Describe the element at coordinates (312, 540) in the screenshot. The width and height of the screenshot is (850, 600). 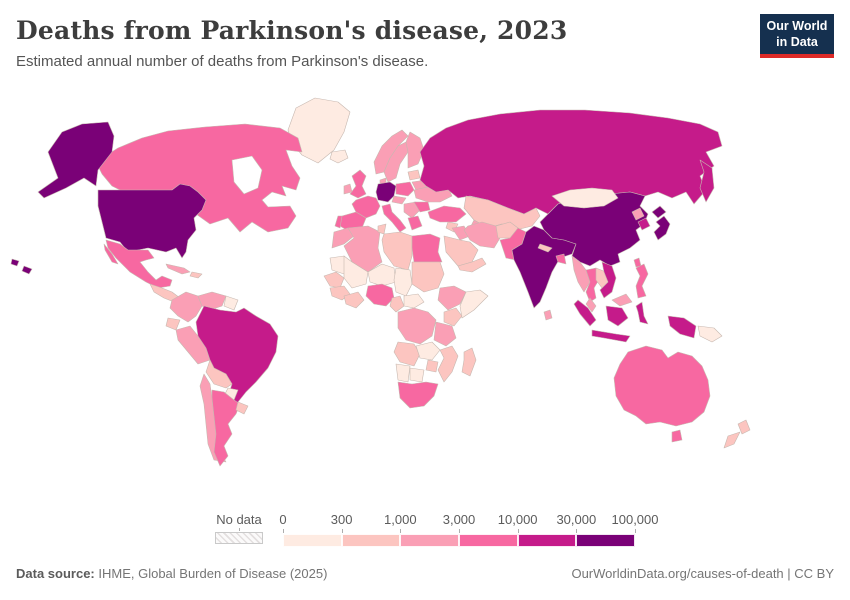
I see `legend-bin-0–300` at that location.